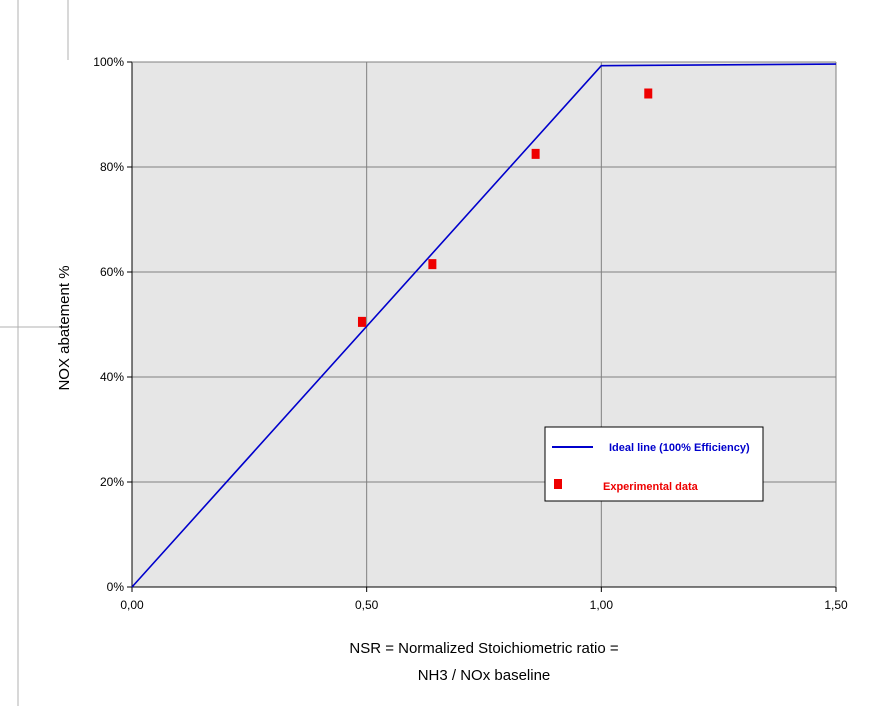 The width and height of the screenshot is (877, 706). What do you see at coordinates (112, 377) in the screenshot?
I see `y-tick-label: 40%` at bounding box center [112, 377].